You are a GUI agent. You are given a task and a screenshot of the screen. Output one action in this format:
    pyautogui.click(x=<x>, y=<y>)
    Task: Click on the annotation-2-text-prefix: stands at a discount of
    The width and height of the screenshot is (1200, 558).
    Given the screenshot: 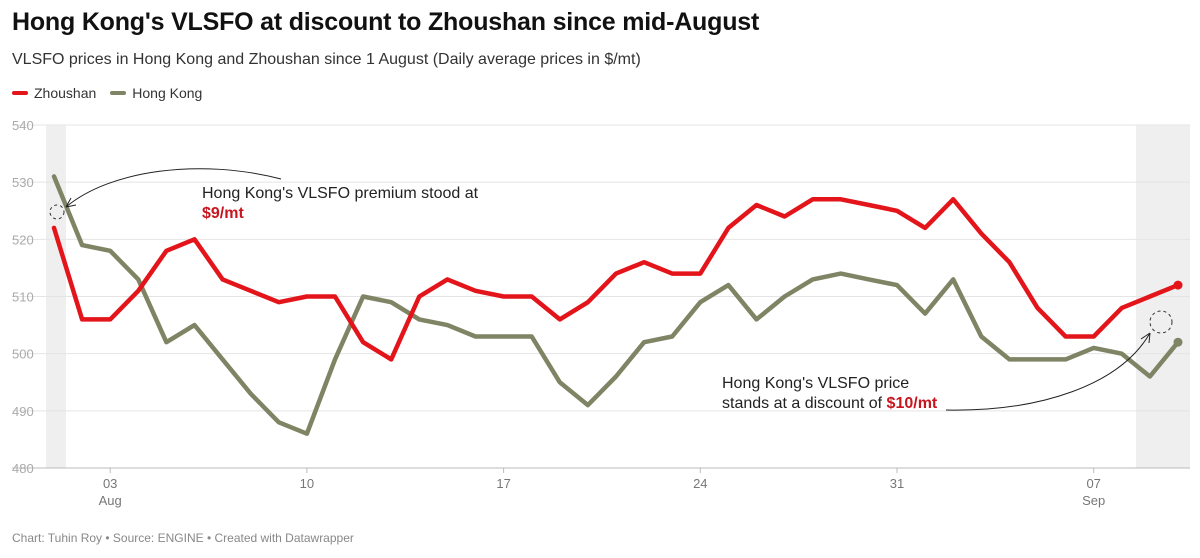 What is the action you would take?
    pyautogui.click(x=804, y=403)
    